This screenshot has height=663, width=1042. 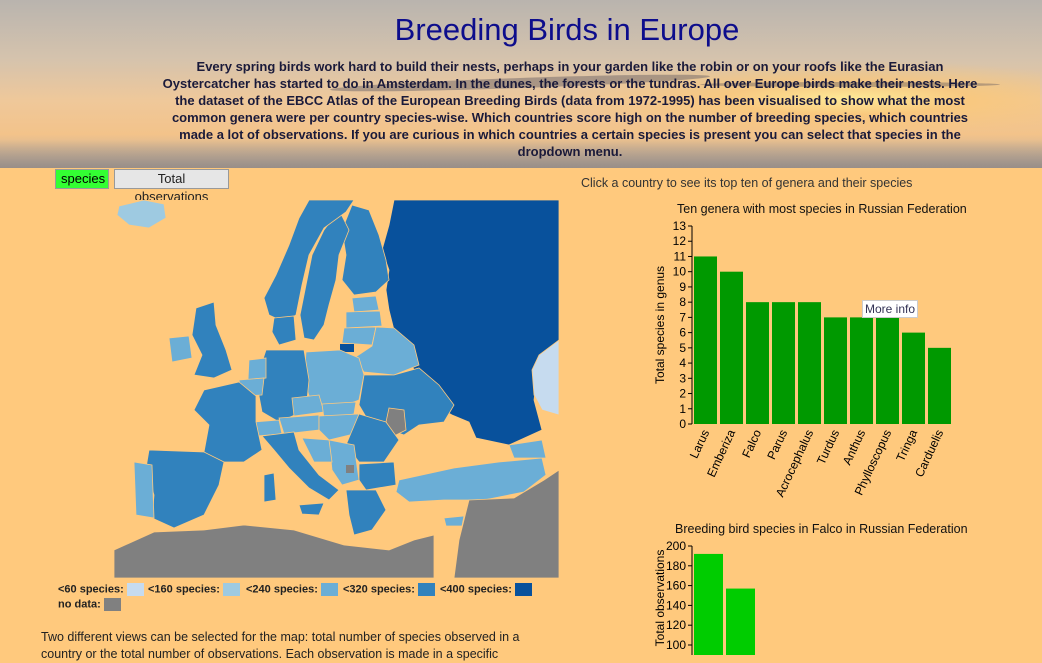 What do you see at coordinates (284, 330) in the screenshot?
I see `country-denmark` at bounding box center [284, 330].